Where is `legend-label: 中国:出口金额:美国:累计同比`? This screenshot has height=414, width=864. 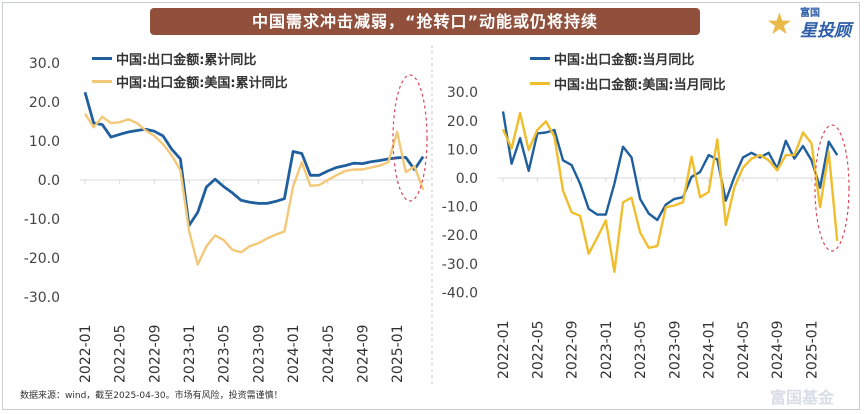 legend-label: 中国:出口金额:美国:累计同比 is located at coordinates (202, 83).